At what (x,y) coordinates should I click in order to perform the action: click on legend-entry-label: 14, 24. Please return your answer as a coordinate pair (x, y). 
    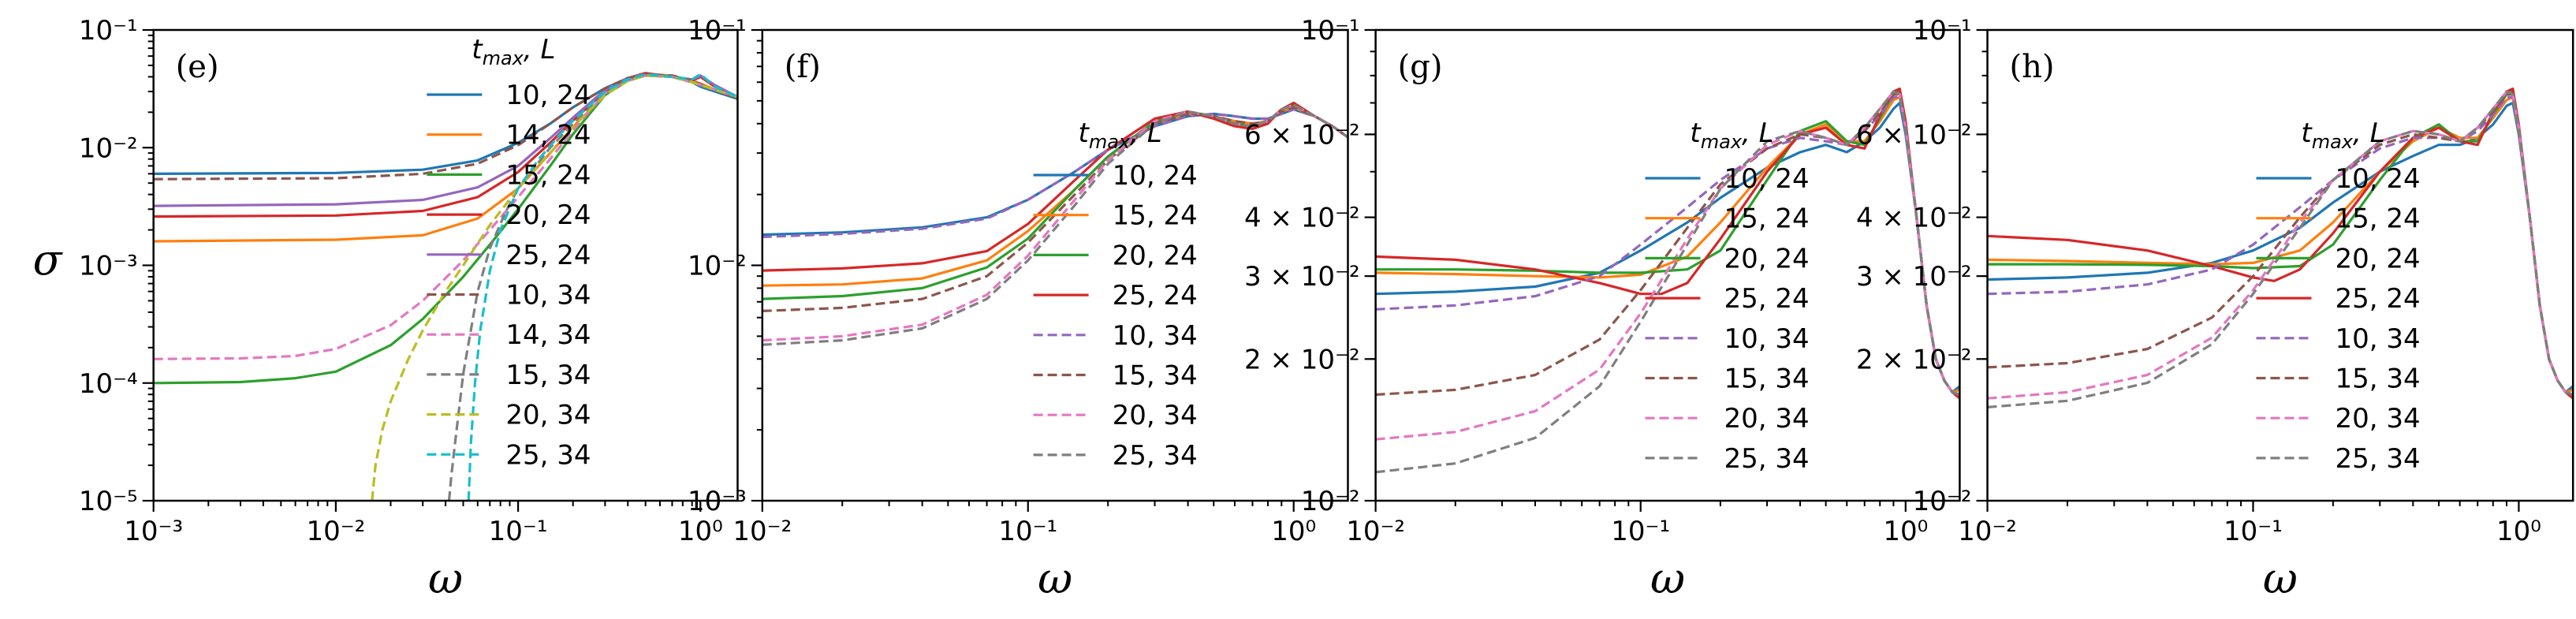
    Looking at the image, I should click on (548, 135).